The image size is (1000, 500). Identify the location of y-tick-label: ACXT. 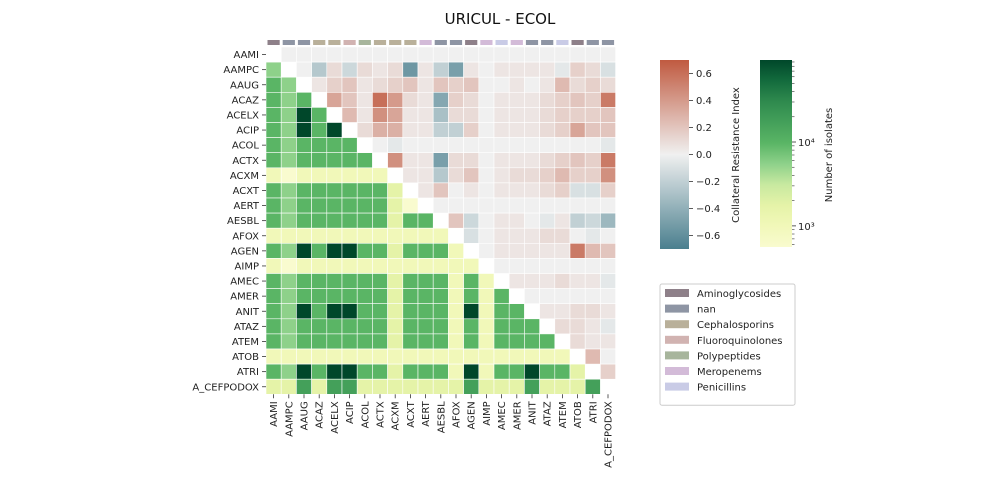
(246, 191).